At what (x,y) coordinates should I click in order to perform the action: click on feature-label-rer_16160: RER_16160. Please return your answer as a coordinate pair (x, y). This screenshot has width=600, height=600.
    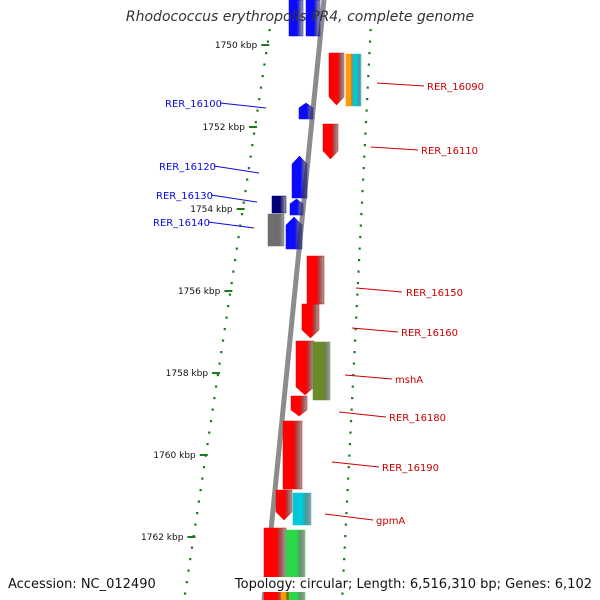
    Looking at the image, I should click on (429, 333).